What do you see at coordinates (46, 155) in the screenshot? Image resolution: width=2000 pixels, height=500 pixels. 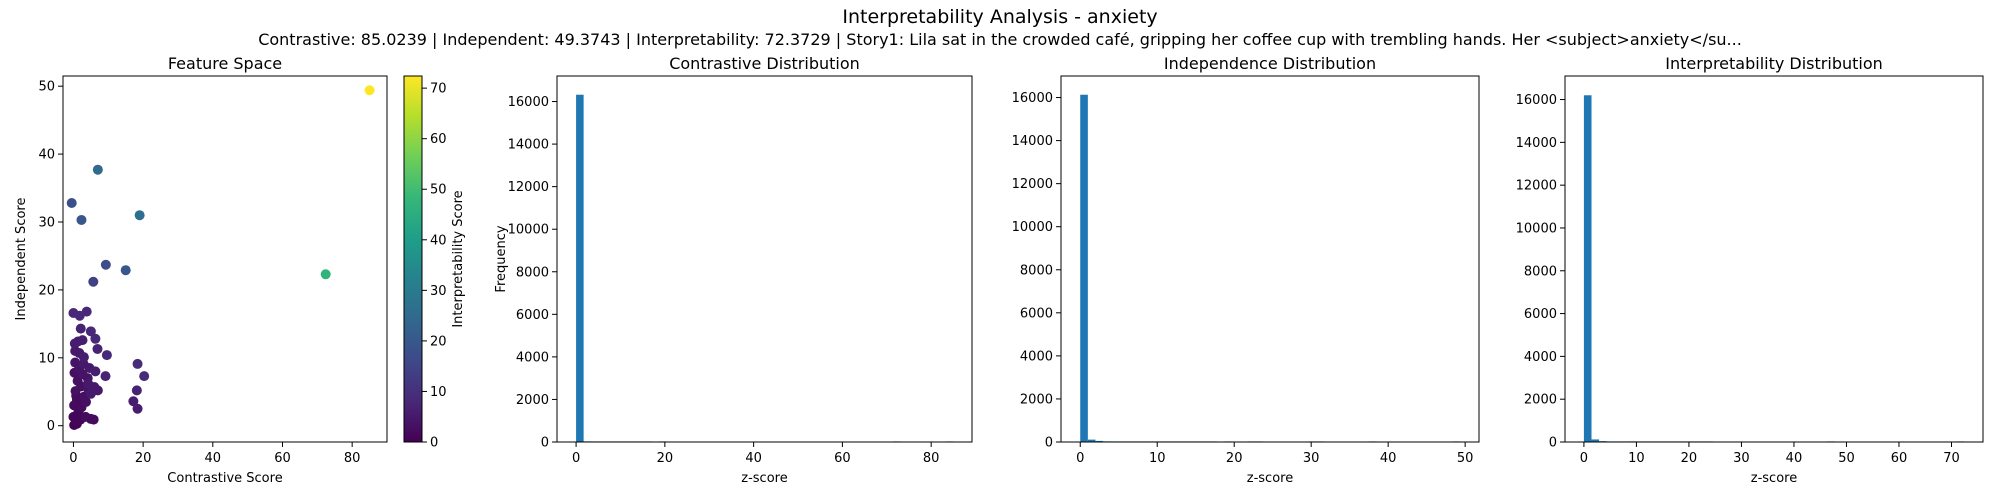 I see `y-tick-label: 40` at bounding box center [46, 155].